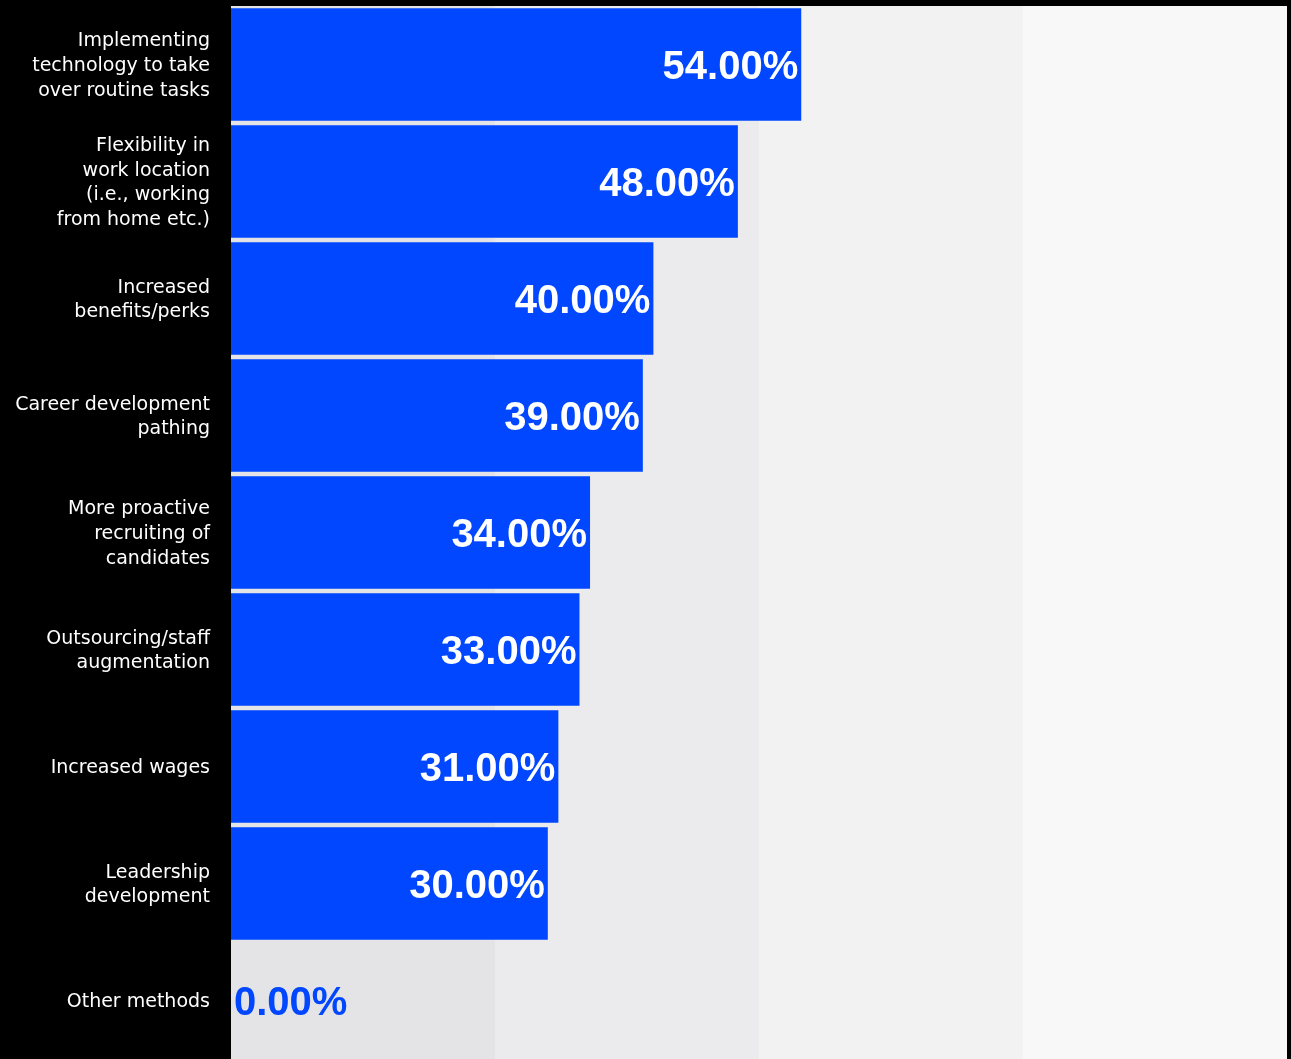 The width and height of the screenshot is (1291, 1059). I want to click on data-label: 40.00%, so click(582, 298).